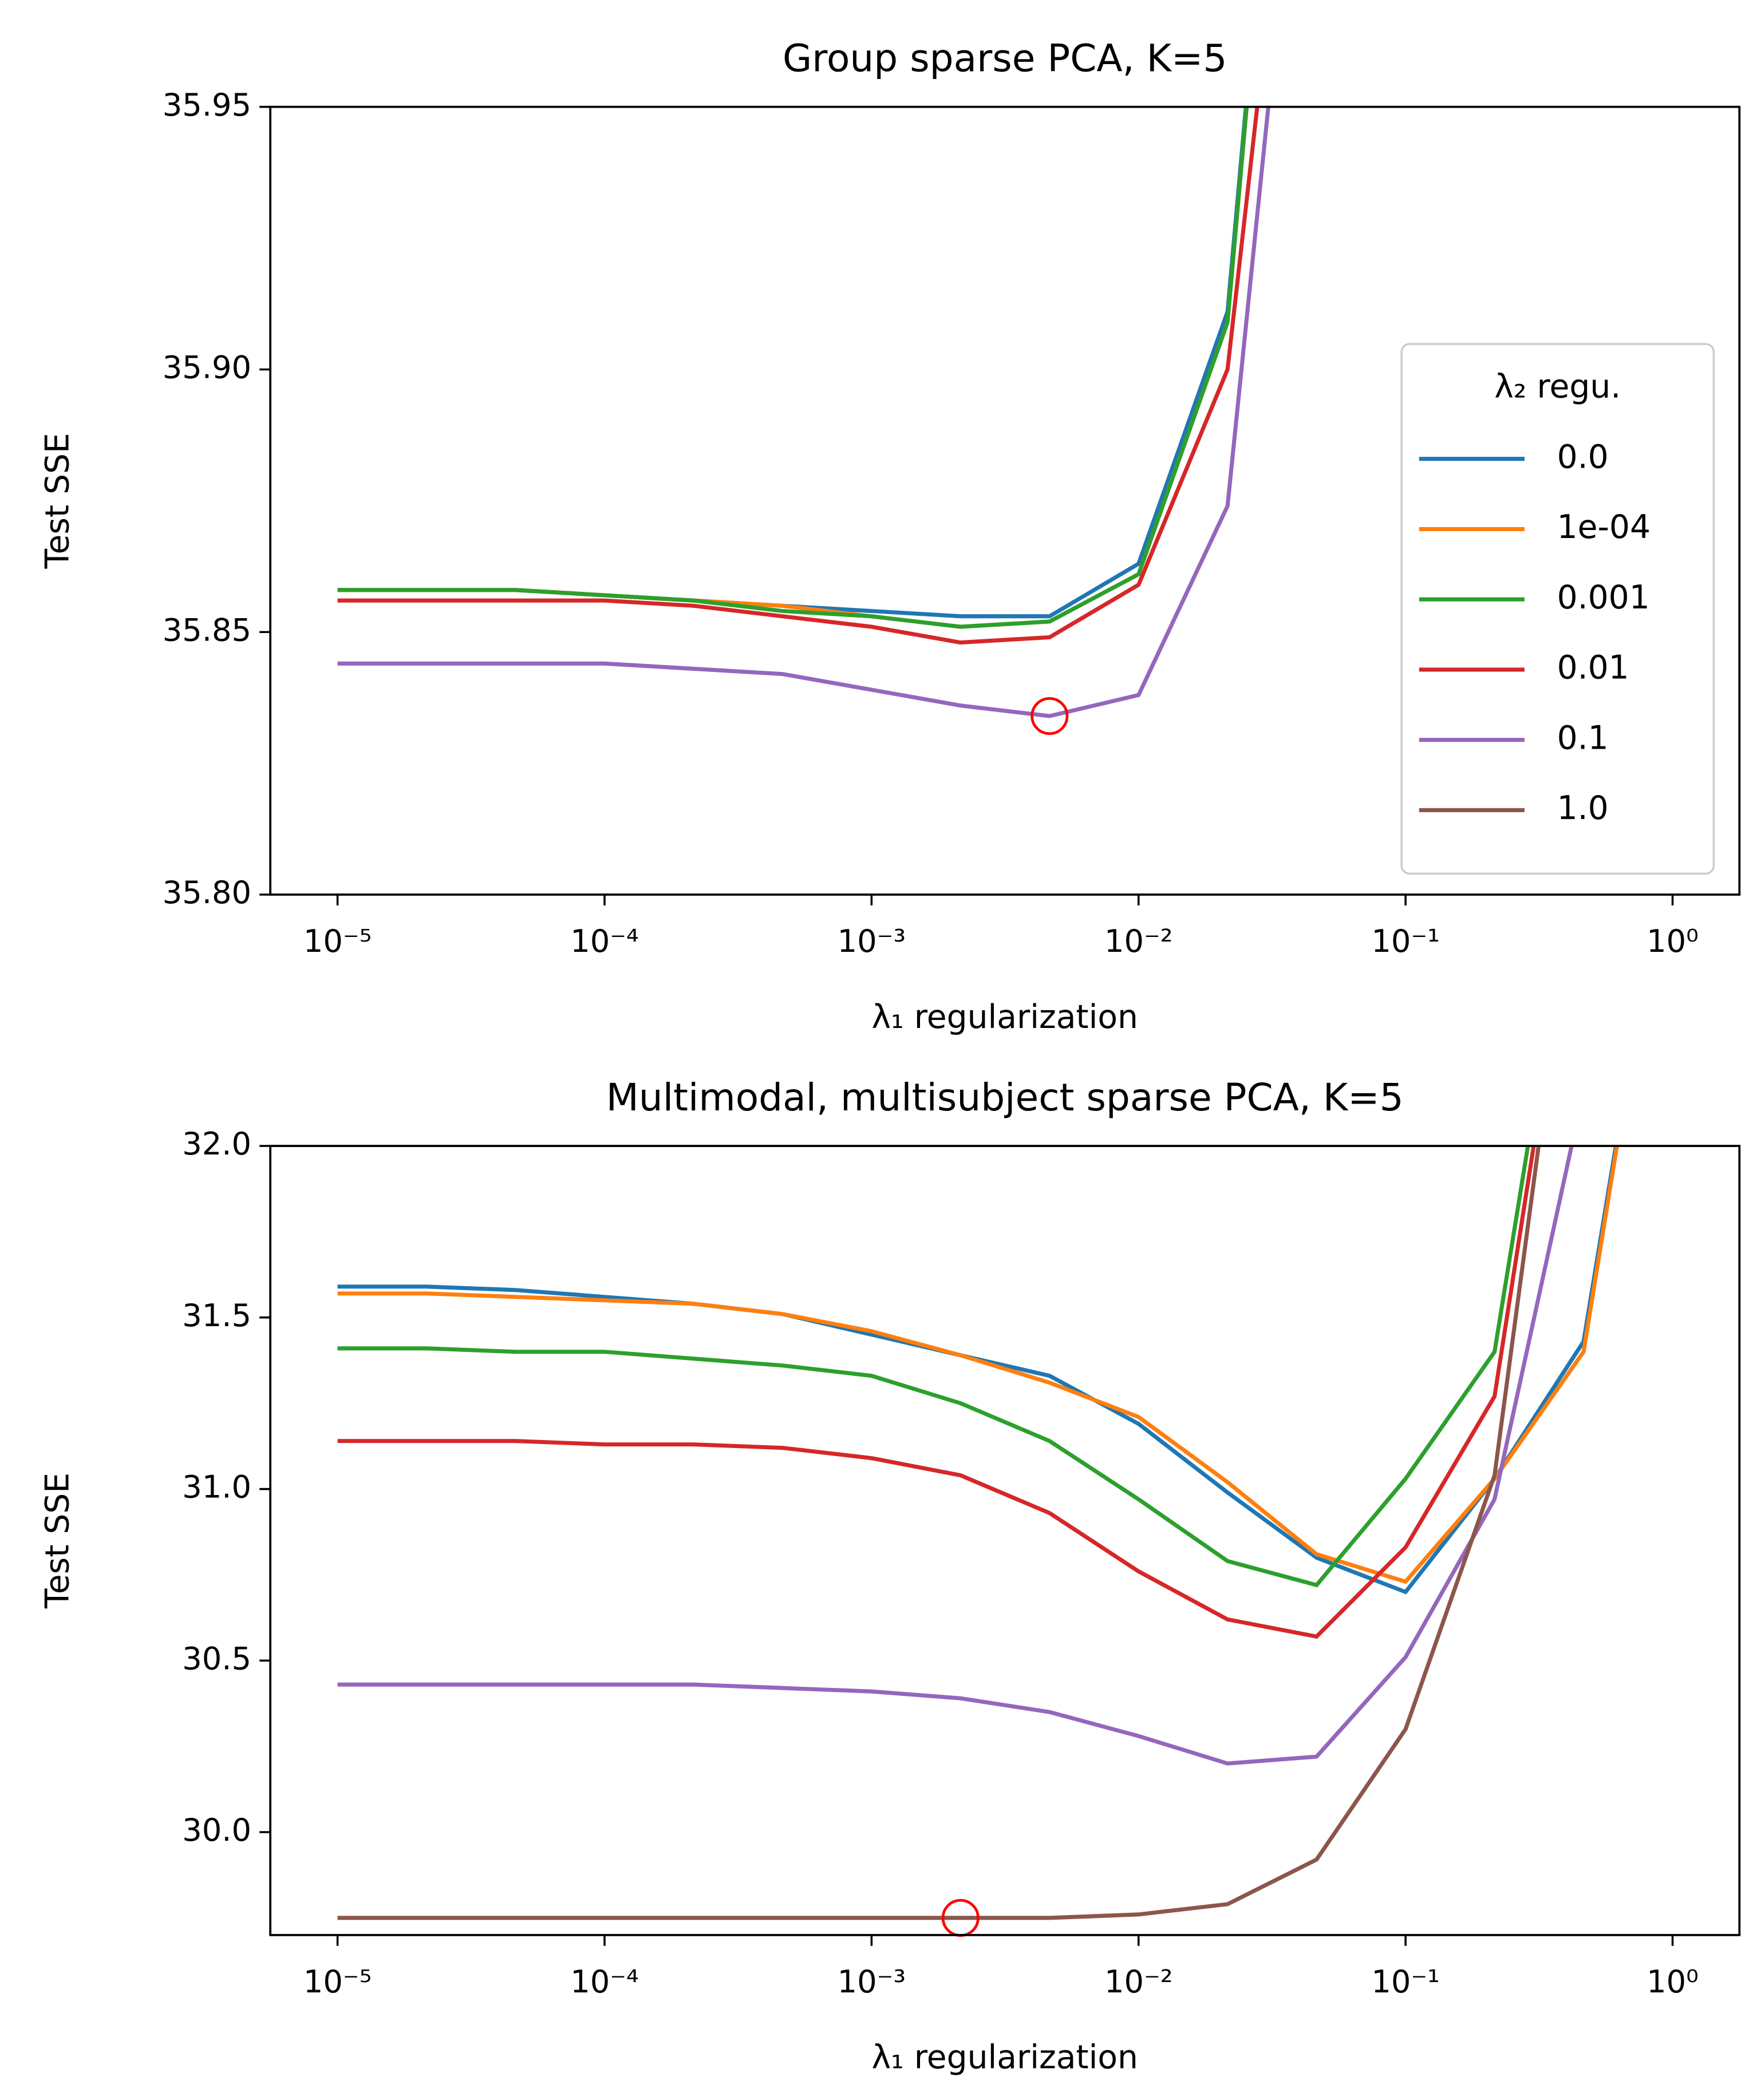  What do you see at coordinates (1557, 387) in the screenshot?
I see `legend-title: λ₂ regu.` at bounding box center [1557, 387].